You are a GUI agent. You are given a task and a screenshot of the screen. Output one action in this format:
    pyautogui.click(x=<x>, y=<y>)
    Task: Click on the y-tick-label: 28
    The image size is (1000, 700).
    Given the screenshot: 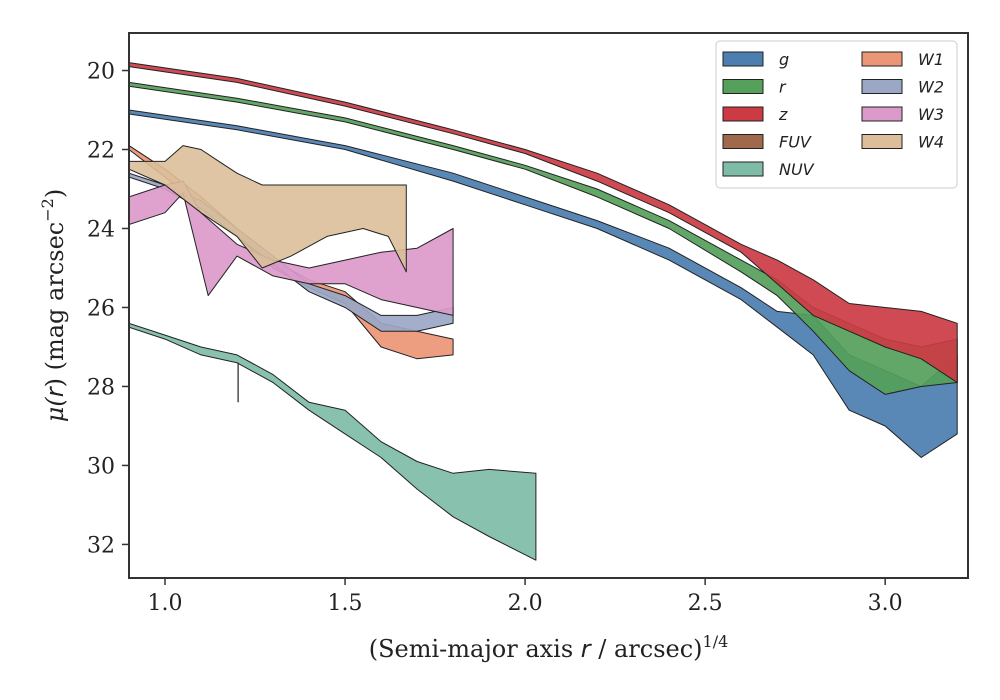 What is the action you would take?
    pyautogui.click(x=101, y=387)
    